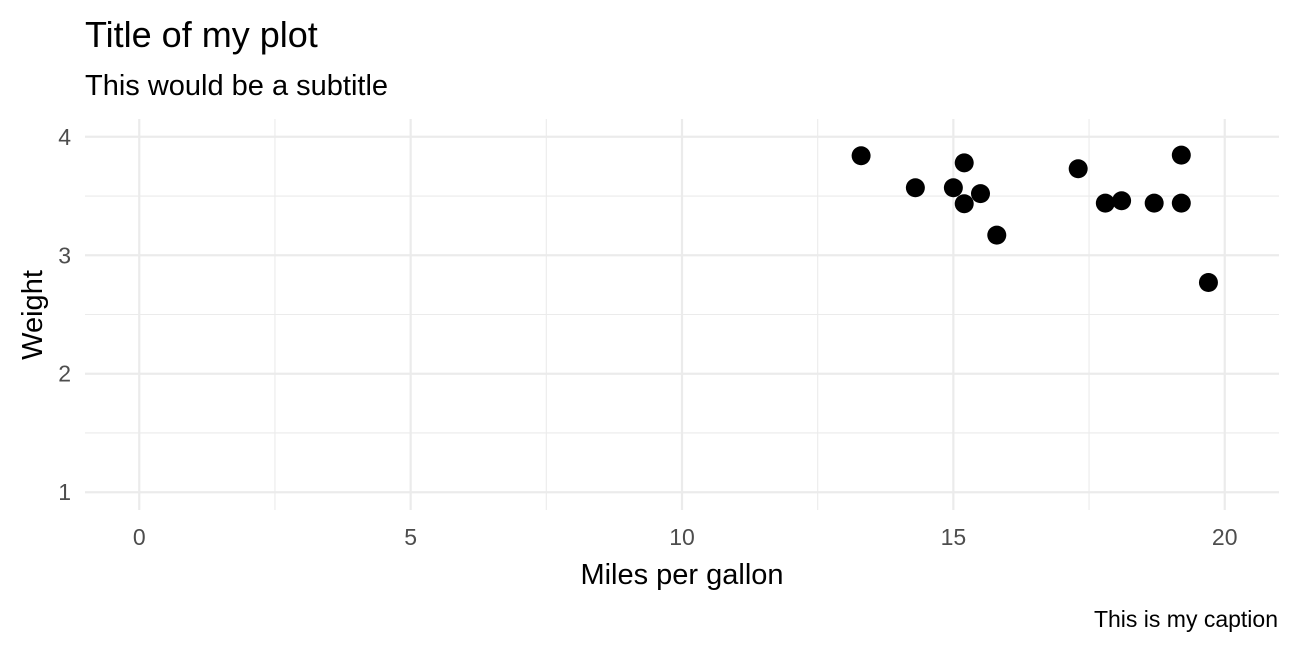 The image size is (1296, 648). What do you see at coordinates (64, 137) in the screenshot?
I see `y-tick-label: 4` at bounding box center [64, 137].